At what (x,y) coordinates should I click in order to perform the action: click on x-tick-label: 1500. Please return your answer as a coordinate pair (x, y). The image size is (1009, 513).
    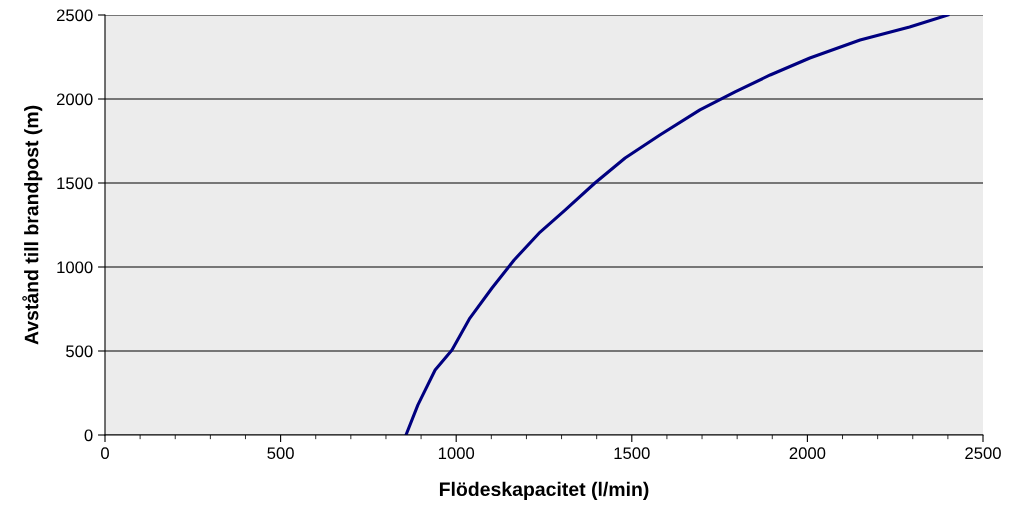
    Looking at the image, I should click on (632, 453).